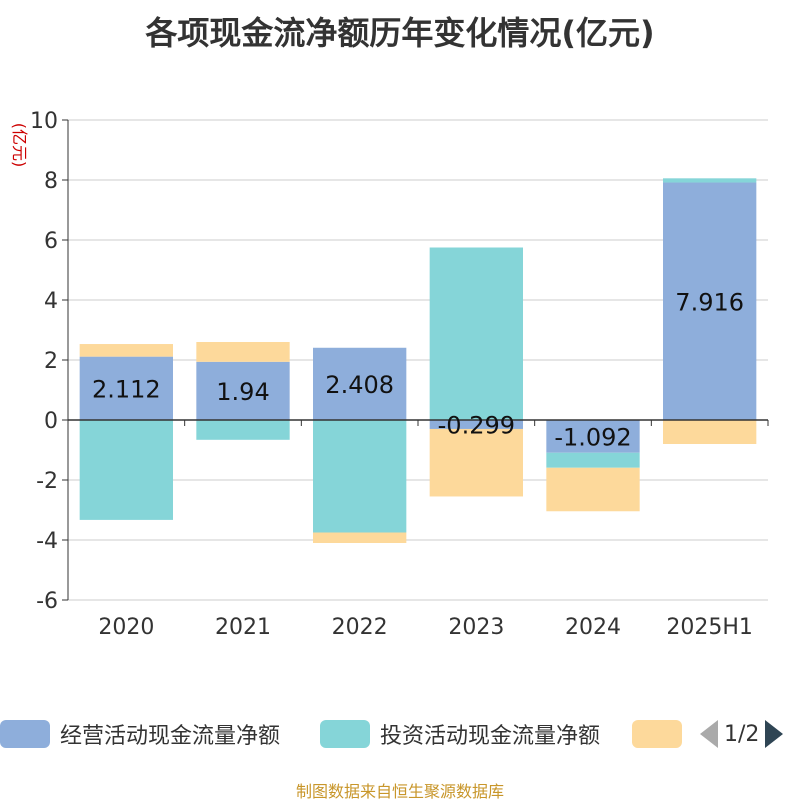  I want to click on y-tick-label: 0, so click(51, 421).